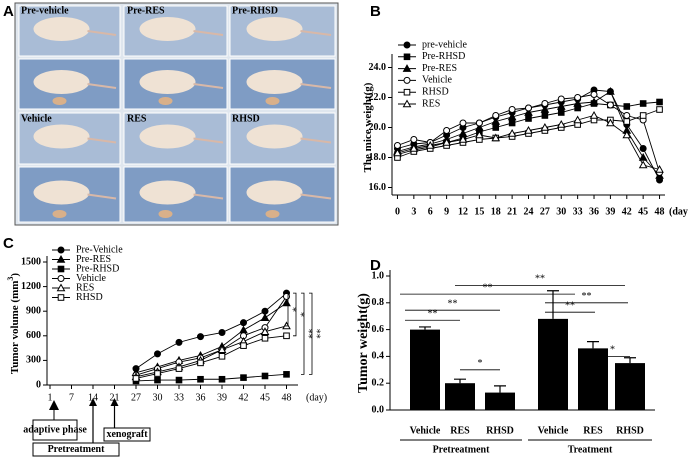 This screenshot has width=688, height=459. What do you see at coordinates (127, 434) in the screenshot?
I see `timeline-label: xenograft` at bounding box center [127, 434].